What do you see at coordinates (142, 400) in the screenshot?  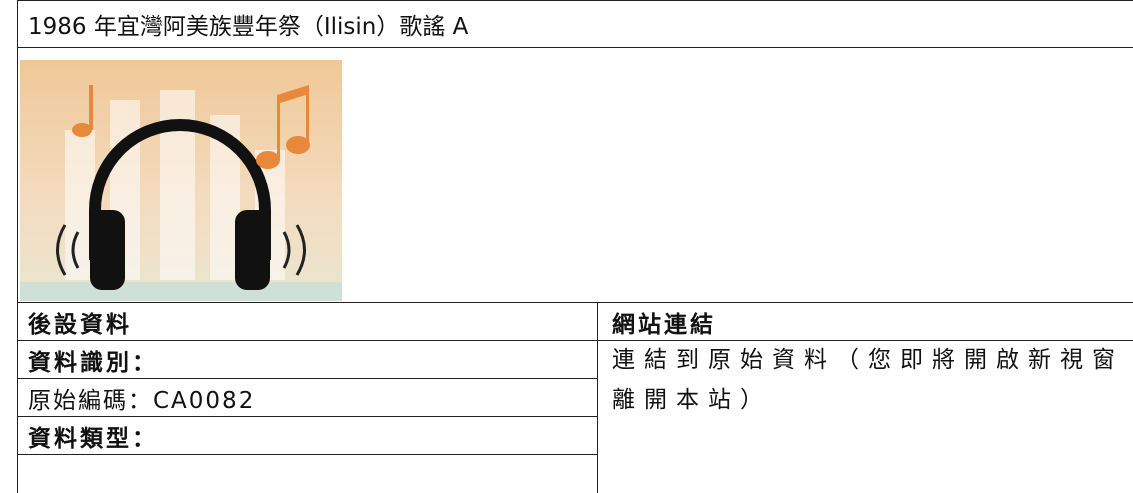 I see `metadata-row: 原始編碼：CA0082` at bounding box center [142, 400].